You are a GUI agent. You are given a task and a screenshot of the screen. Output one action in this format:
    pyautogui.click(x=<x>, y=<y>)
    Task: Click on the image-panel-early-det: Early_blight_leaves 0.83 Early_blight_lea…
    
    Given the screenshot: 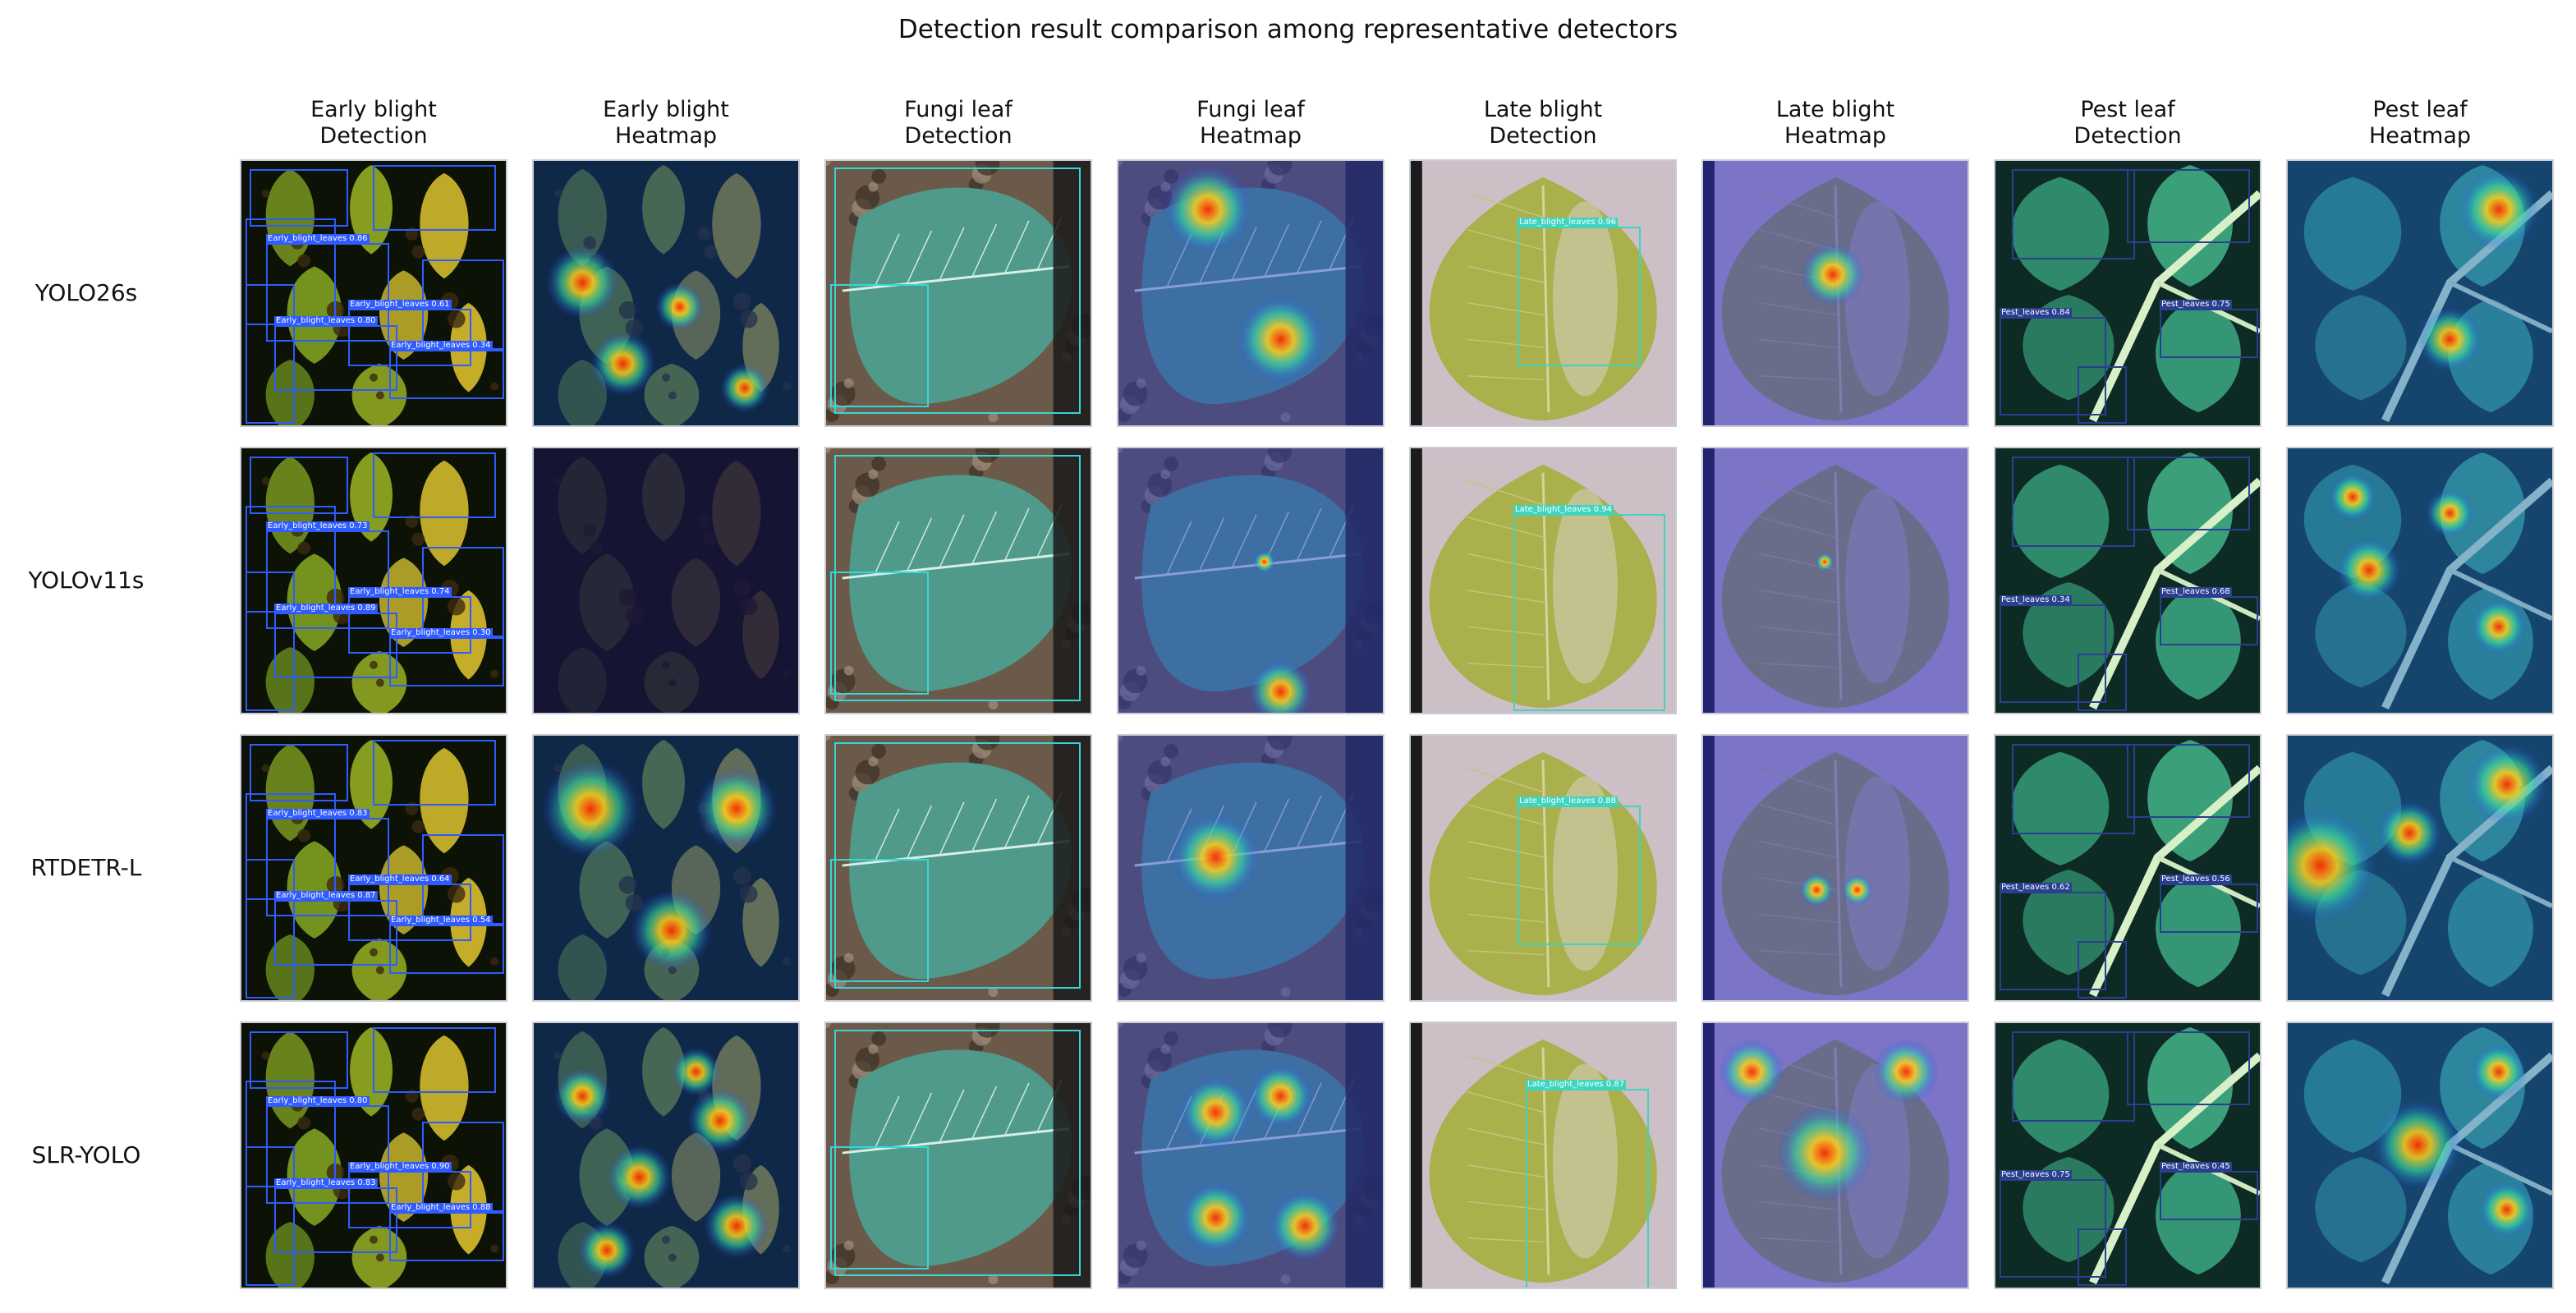 What is the action you would take?
    pyautogui.click(x=373, y=868)
    